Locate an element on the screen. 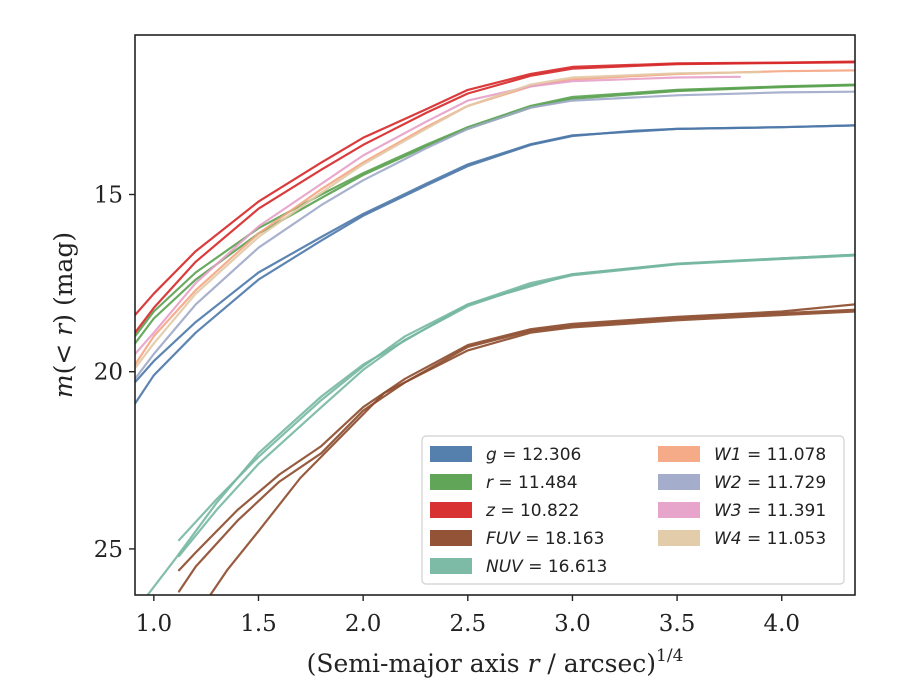  x-axis-label-exponent: 1/4 is located at coordinates (669, 656).